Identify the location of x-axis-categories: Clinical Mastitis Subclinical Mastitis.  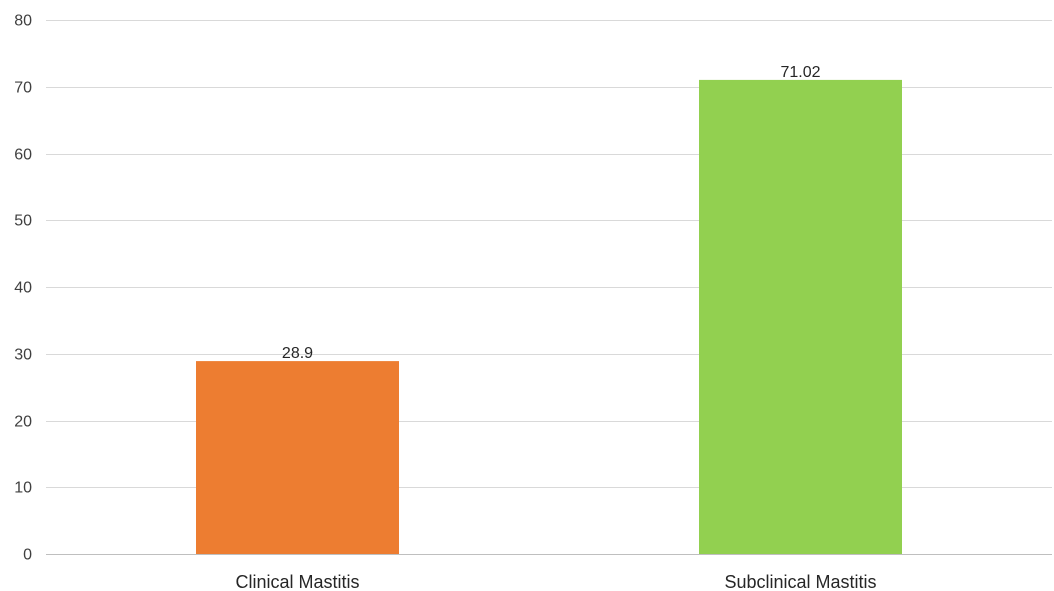
(555, 581).